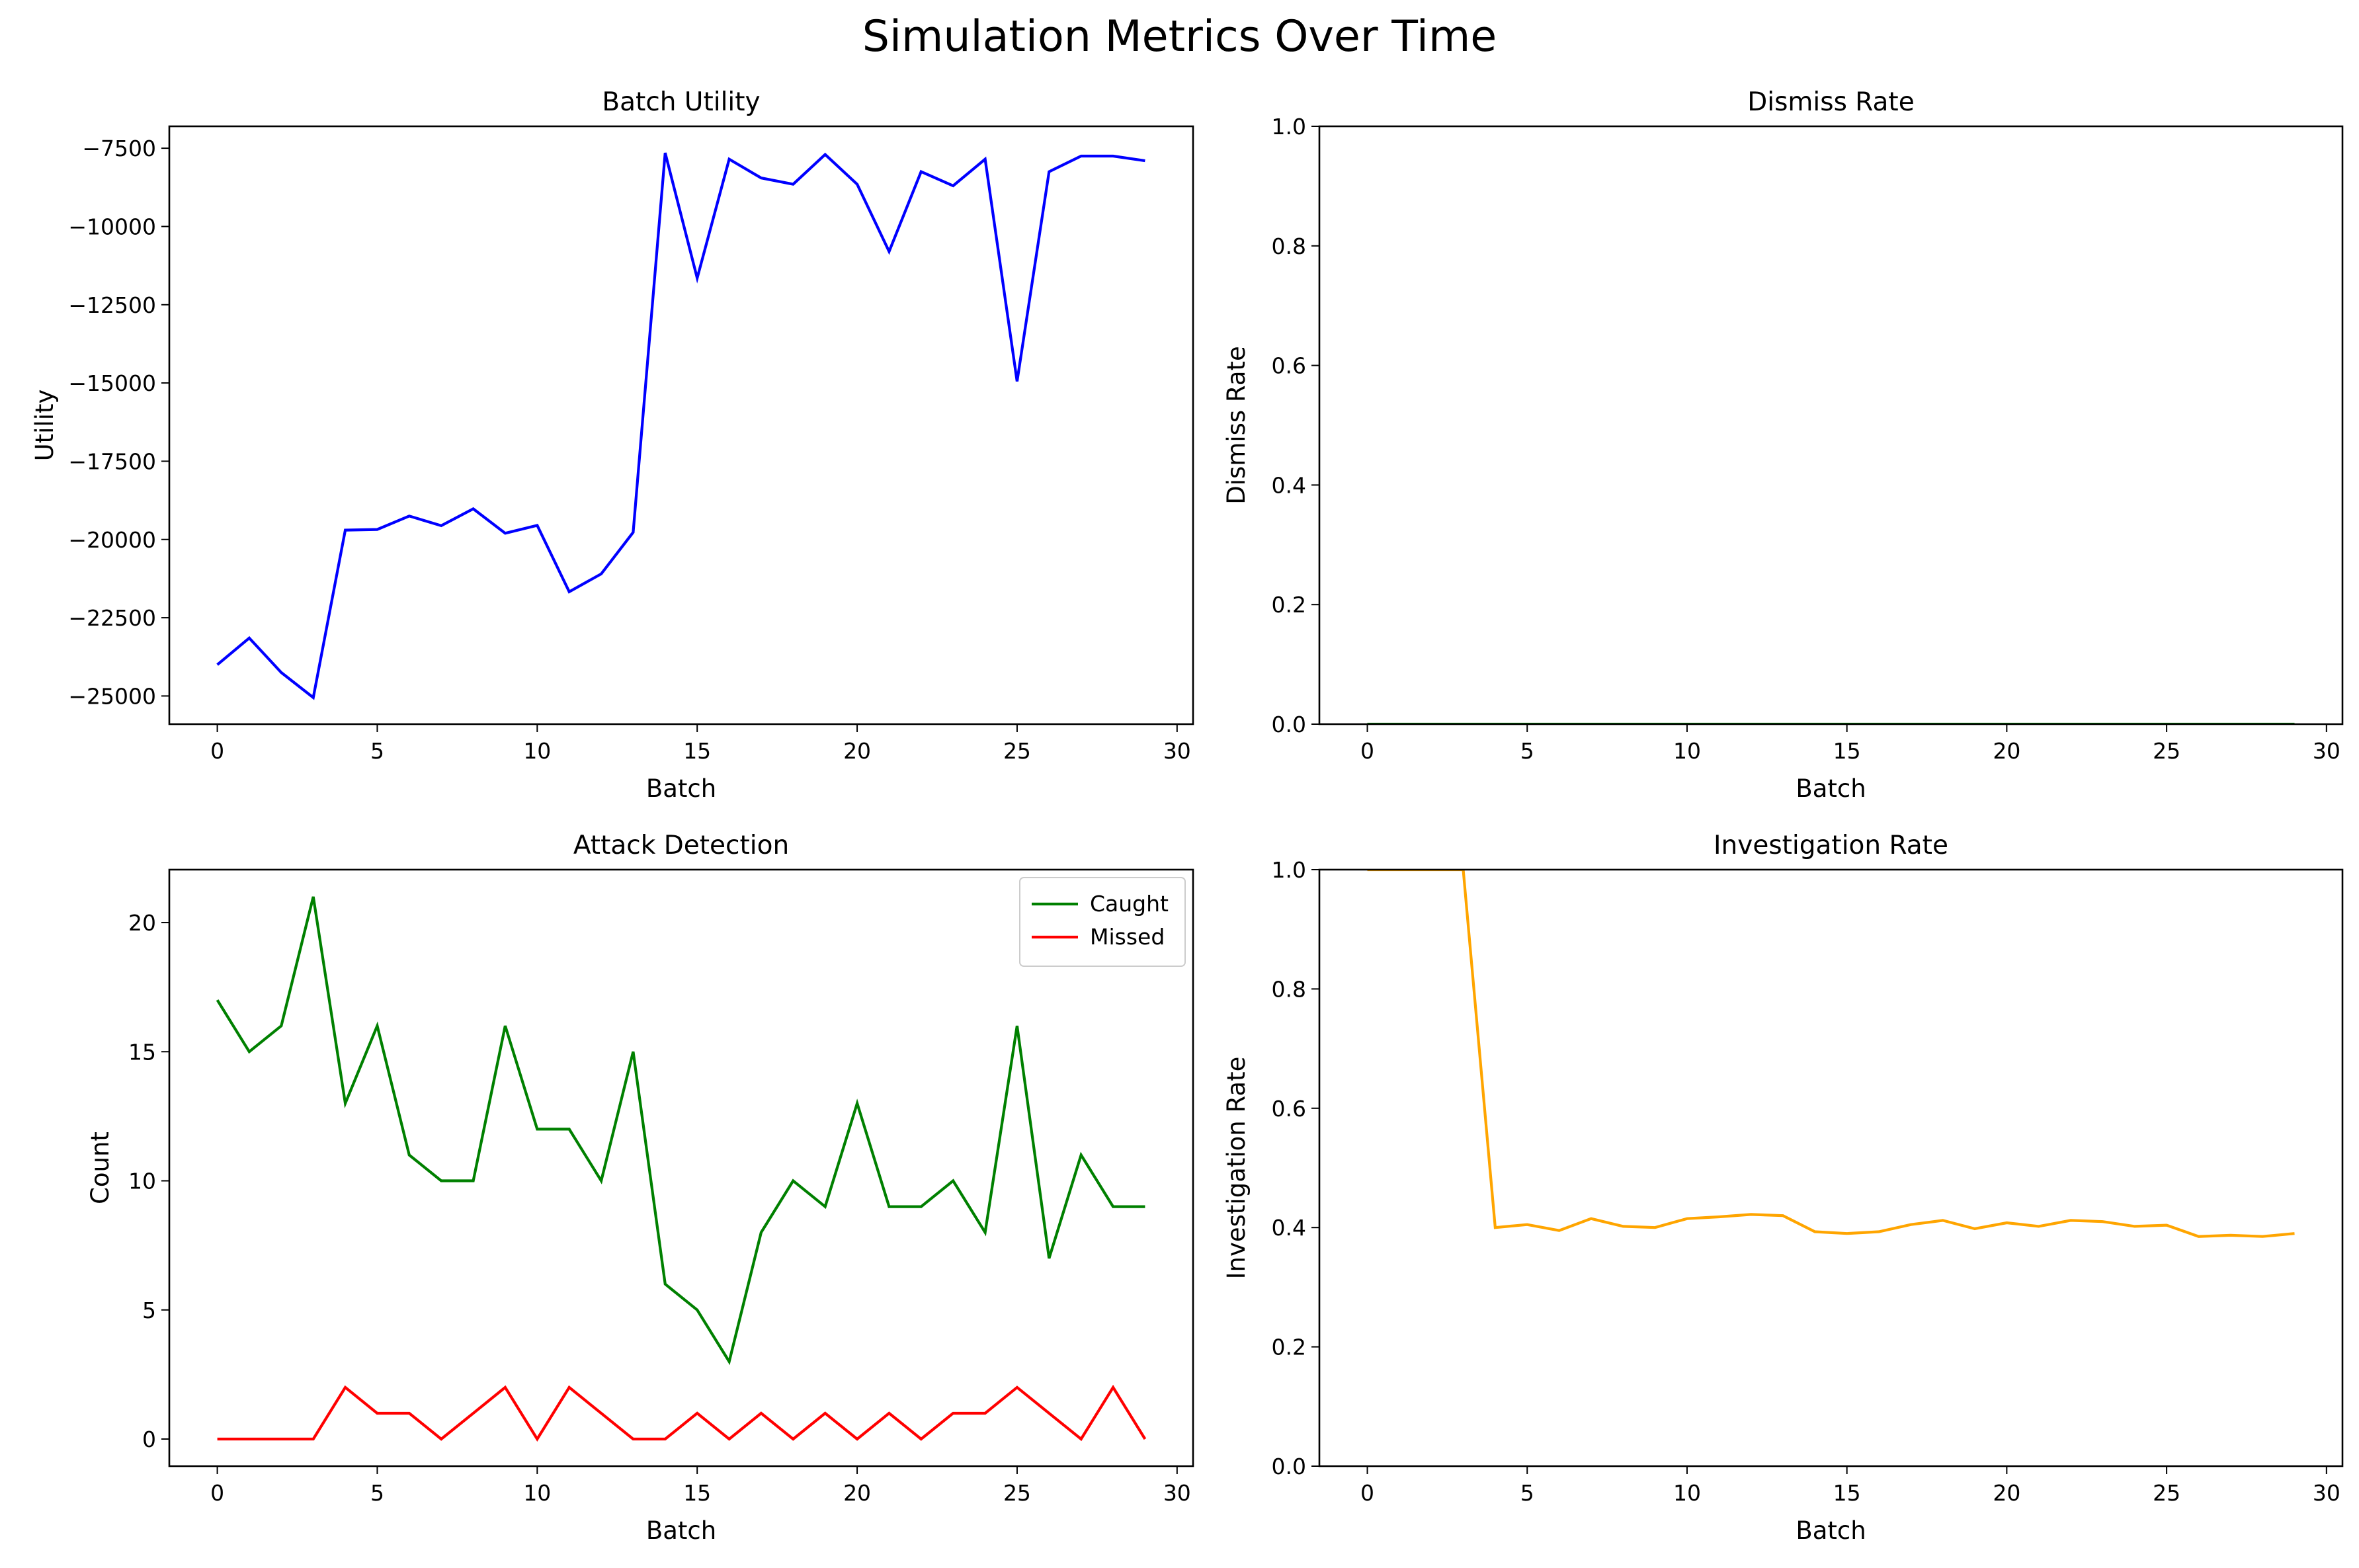 The height and width of the screenshot is (1568, 2359). Describe the element at coordinates (112, 618) in the screenshot. I see `y-tick-label: −22500` at that location.